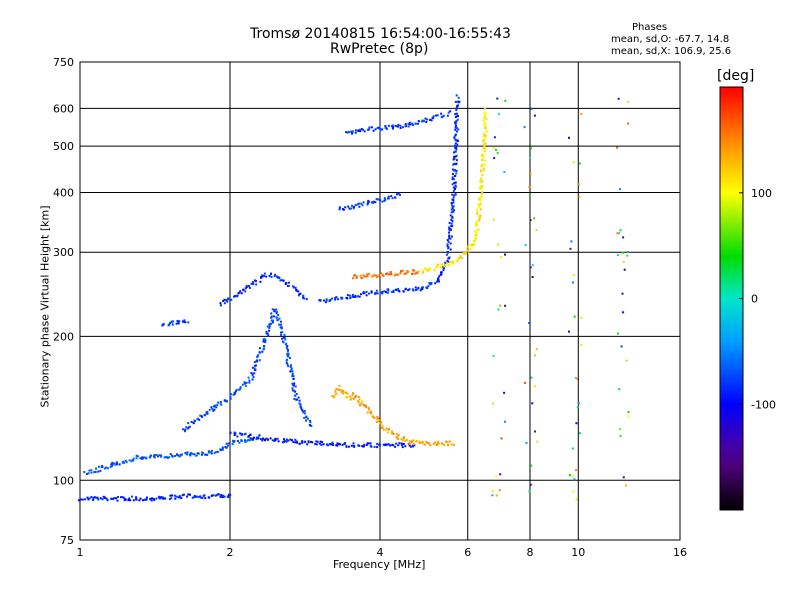  I want to click on x-tick-label: 8, so click(530, 552).